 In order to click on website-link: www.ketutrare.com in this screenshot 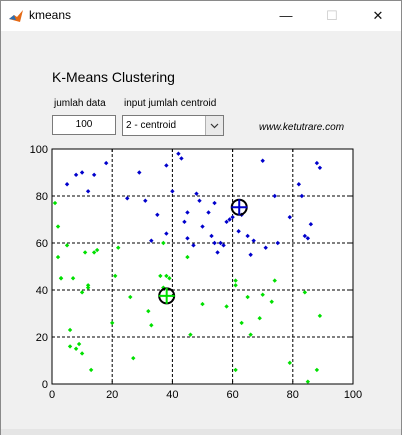, I will do `click(302, 127)`.